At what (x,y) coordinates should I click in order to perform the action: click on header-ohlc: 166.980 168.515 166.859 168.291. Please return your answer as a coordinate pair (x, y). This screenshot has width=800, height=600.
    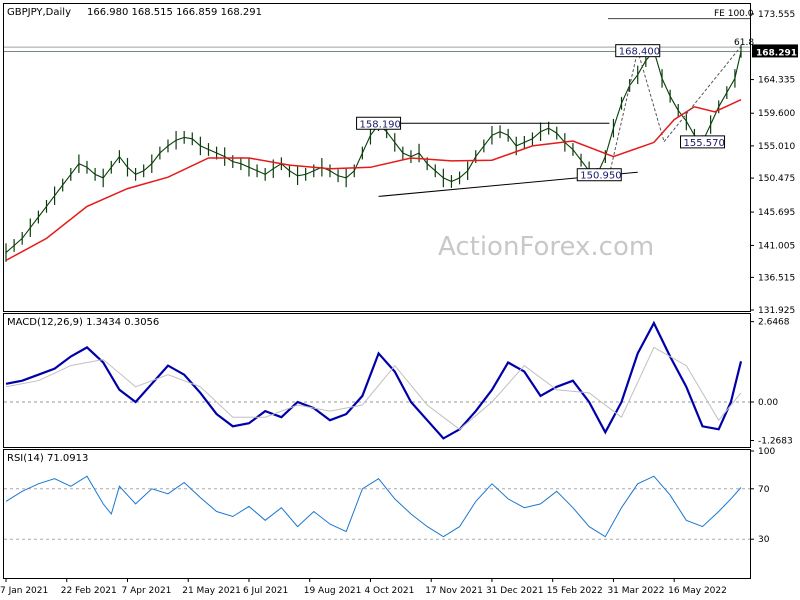
    Looking at the image, I should click on (174, 12).